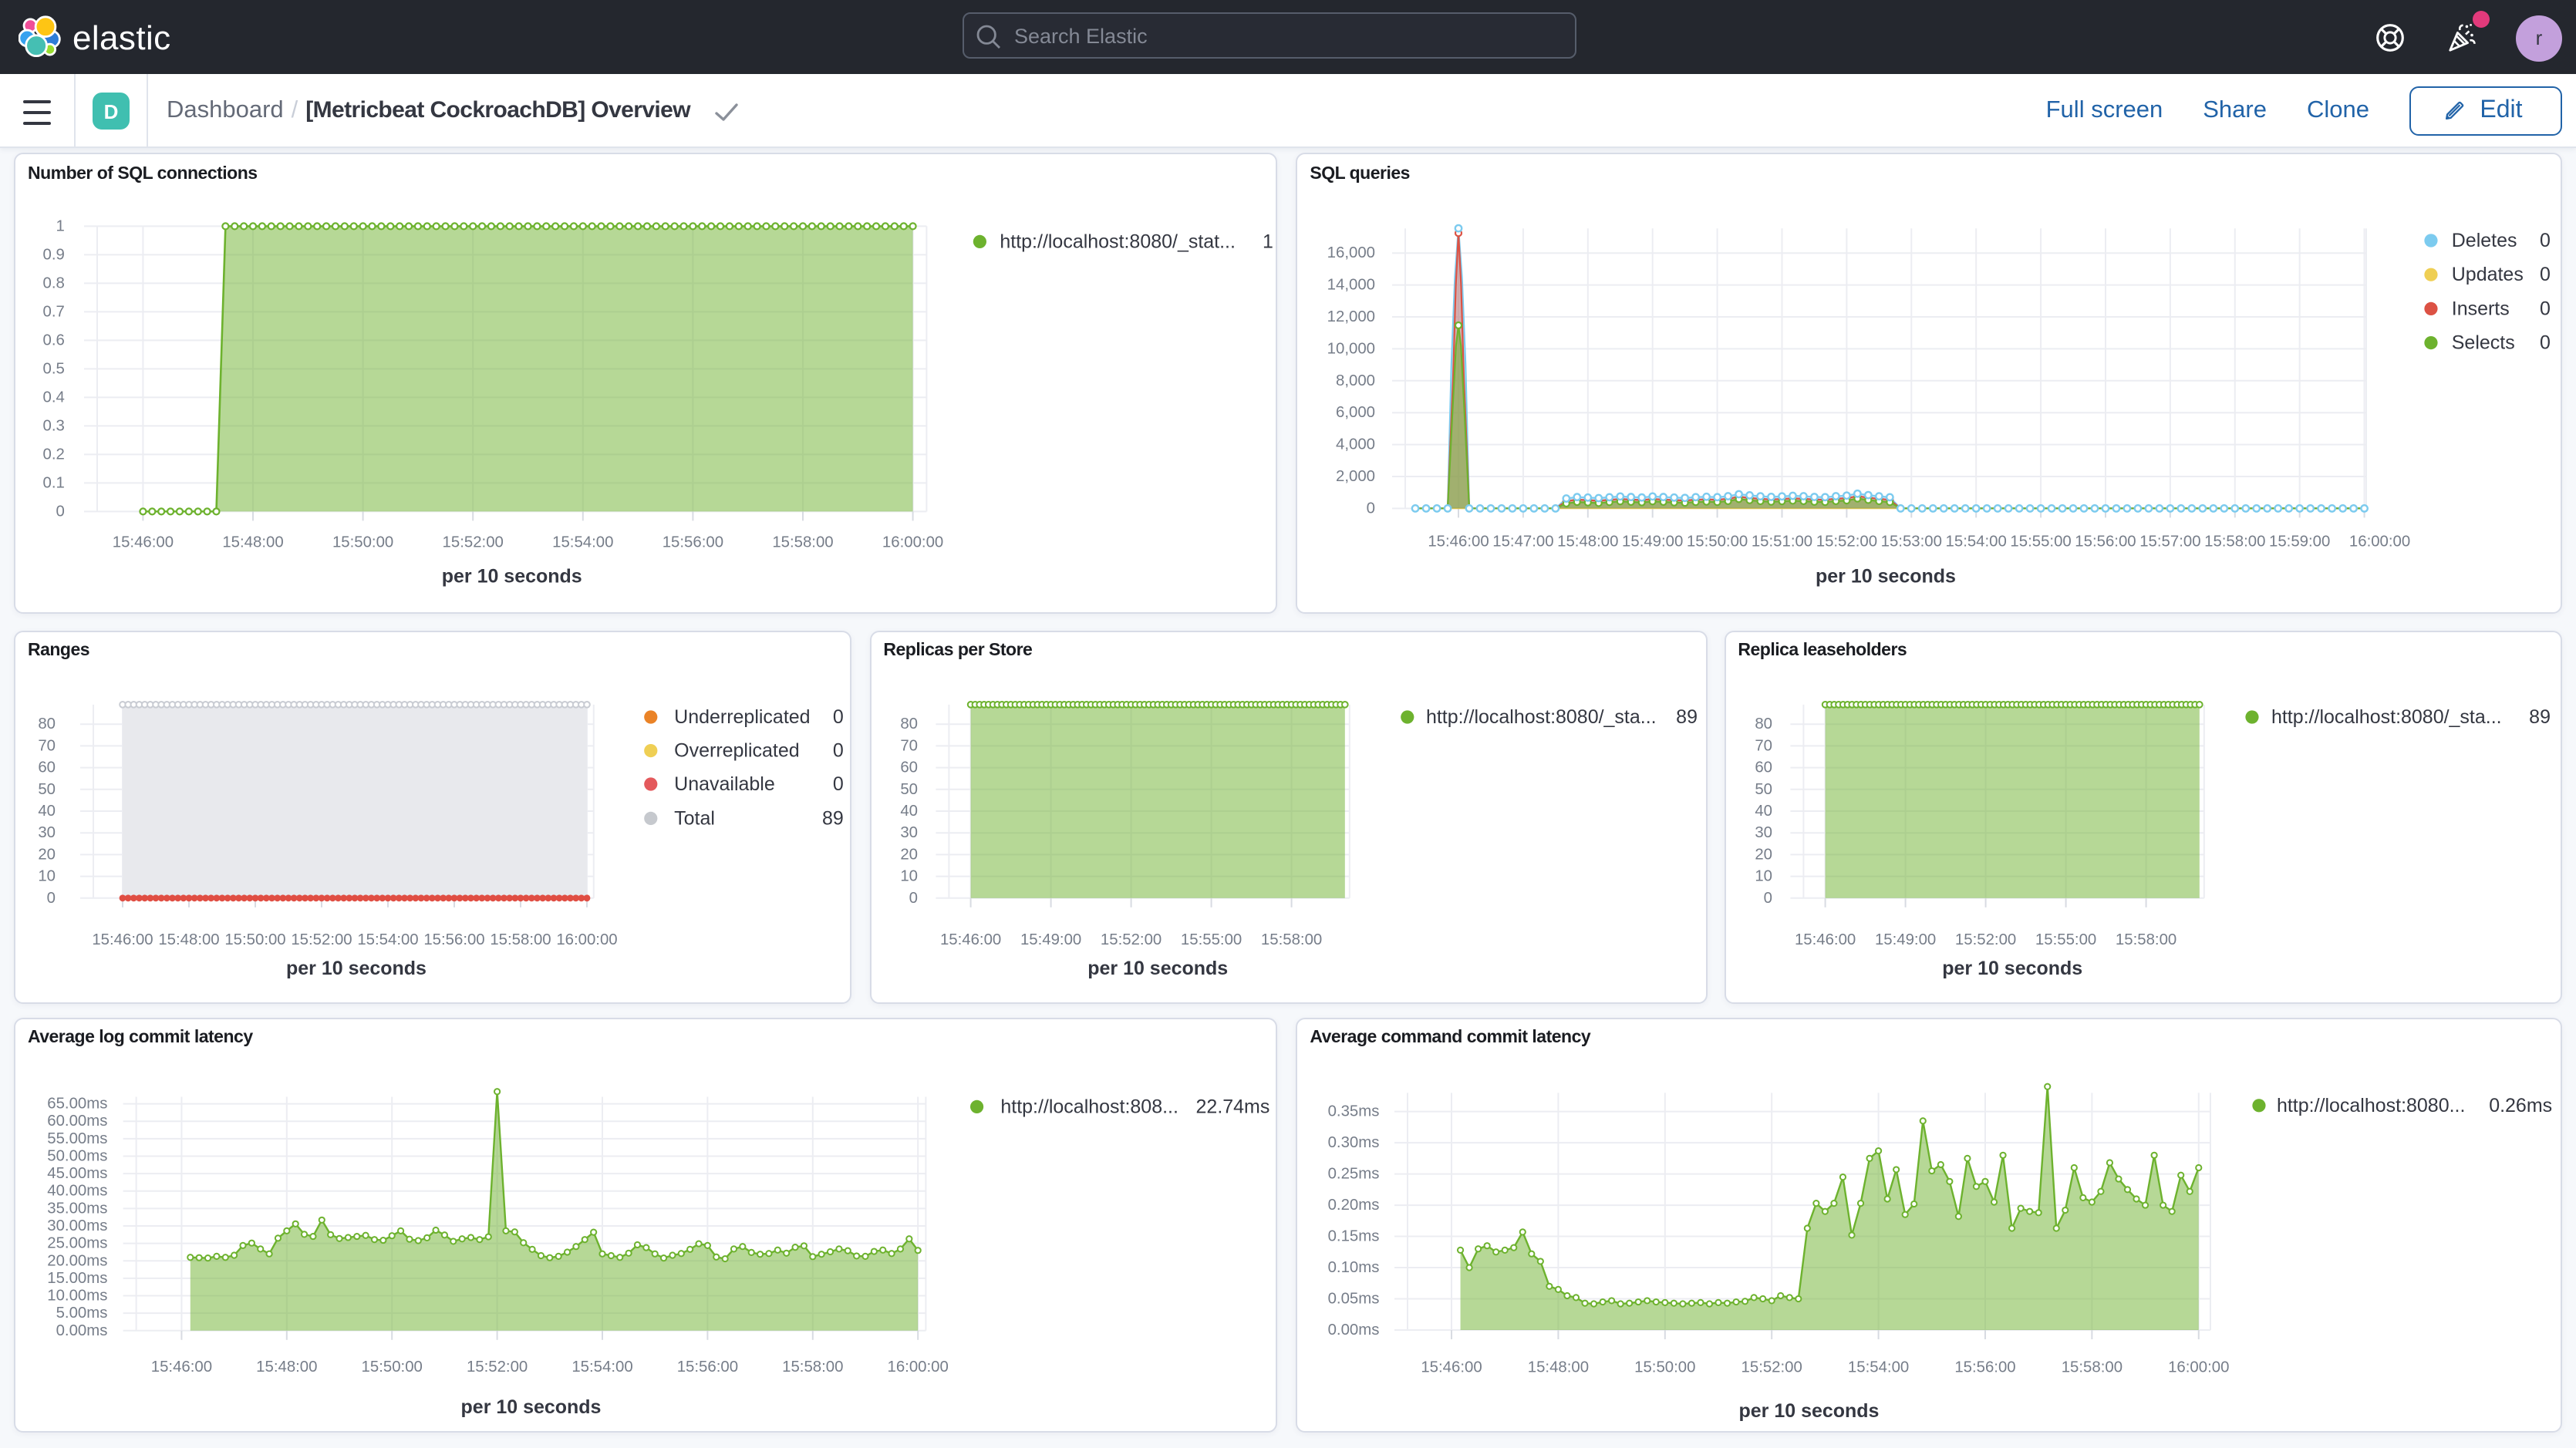  What do you see at coordinates (53, 454) in the screenshot?
I see `svg-text: 0.2` at bounding box center [53, 454].